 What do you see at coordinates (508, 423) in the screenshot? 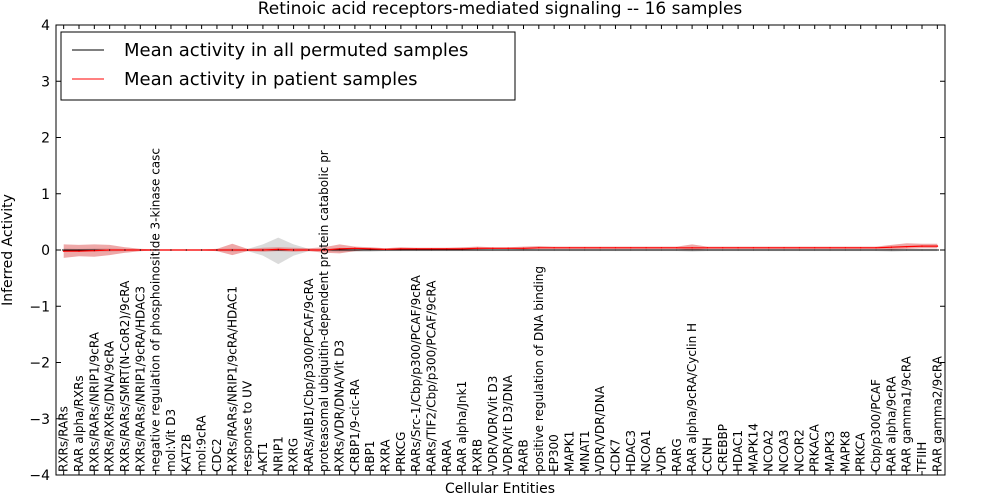
I see `x-category-label: VDR/Vit D3/DNA` at bounding box center [508, 423].